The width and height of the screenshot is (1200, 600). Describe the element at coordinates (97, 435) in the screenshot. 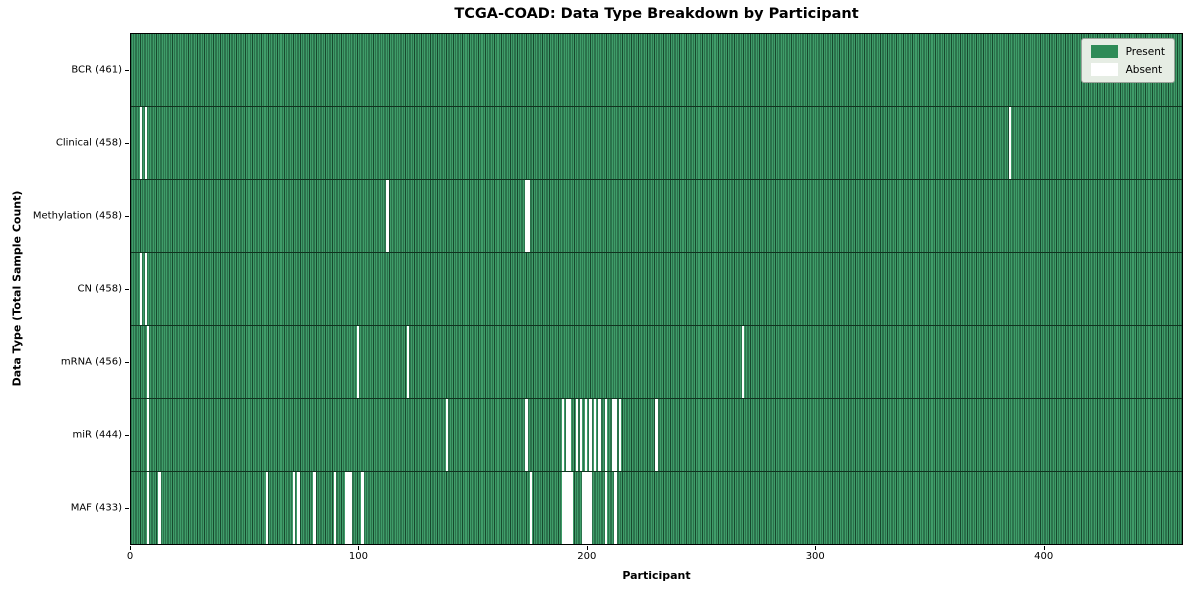

I see `row-label-miR: miR (444)` at that location.